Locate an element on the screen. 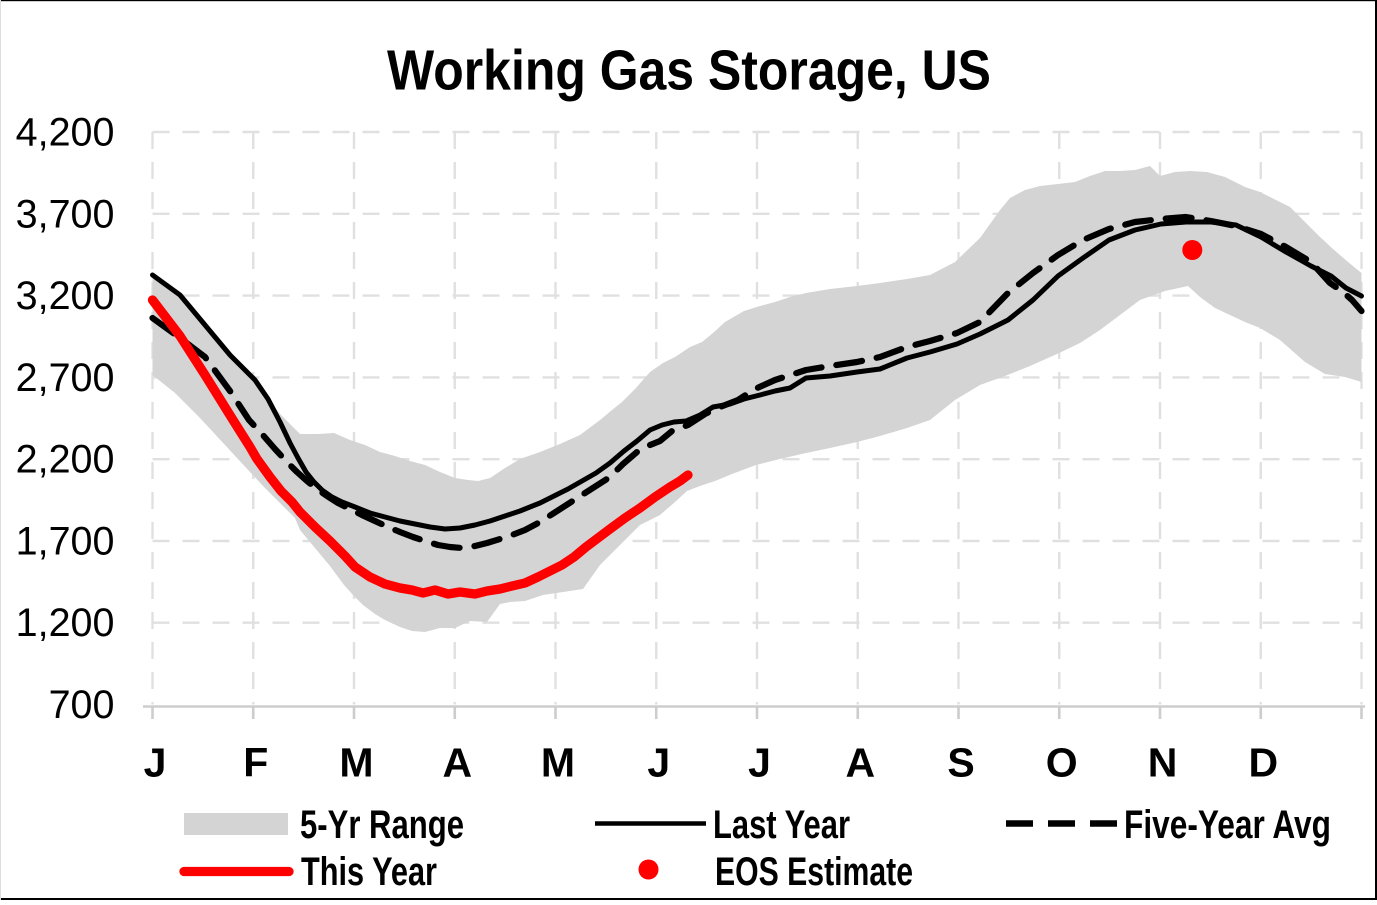 This screenshot has width=1377, height=905. svg-text: S is located at coordinates (960, 762).